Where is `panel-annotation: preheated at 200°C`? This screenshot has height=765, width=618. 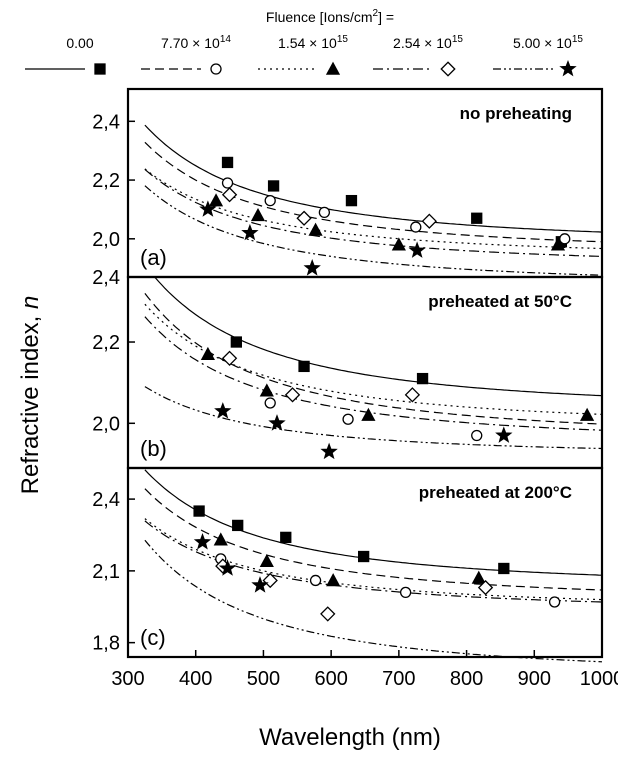
panel-annotation: preheated at 200°C is located at coordinates (495, 492).